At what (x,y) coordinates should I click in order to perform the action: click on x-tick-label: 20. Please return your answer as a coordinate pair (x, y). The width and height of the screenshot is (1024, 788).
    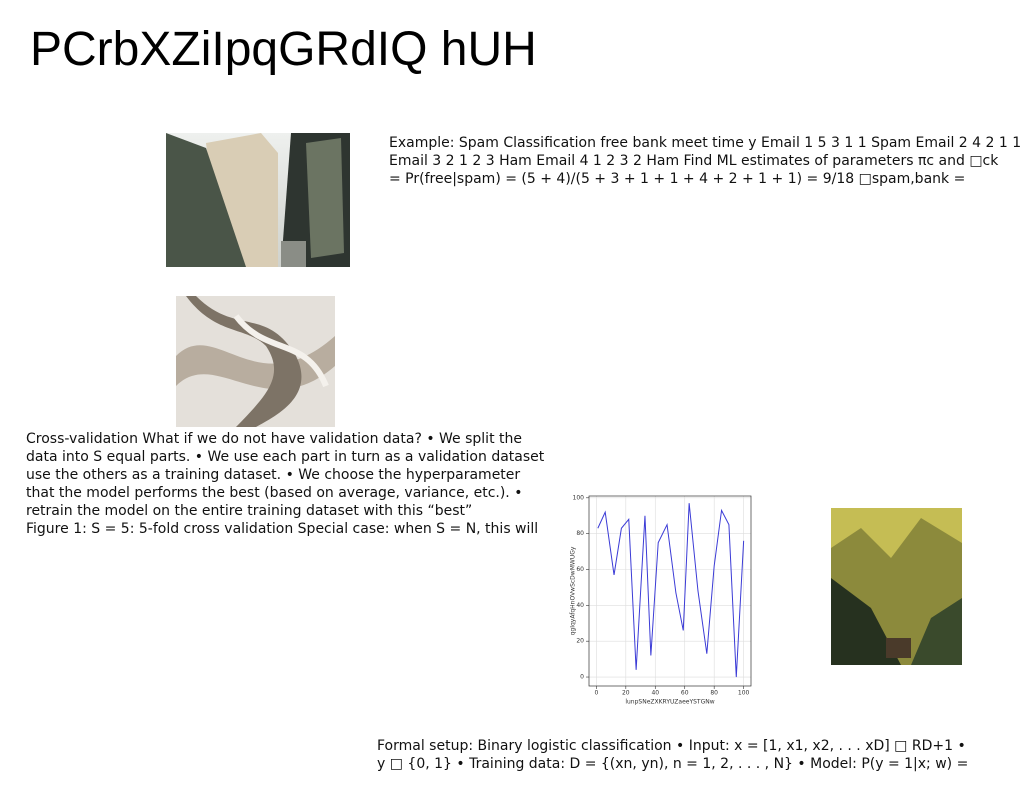
    Looking at the image, I should click on (626, 693).